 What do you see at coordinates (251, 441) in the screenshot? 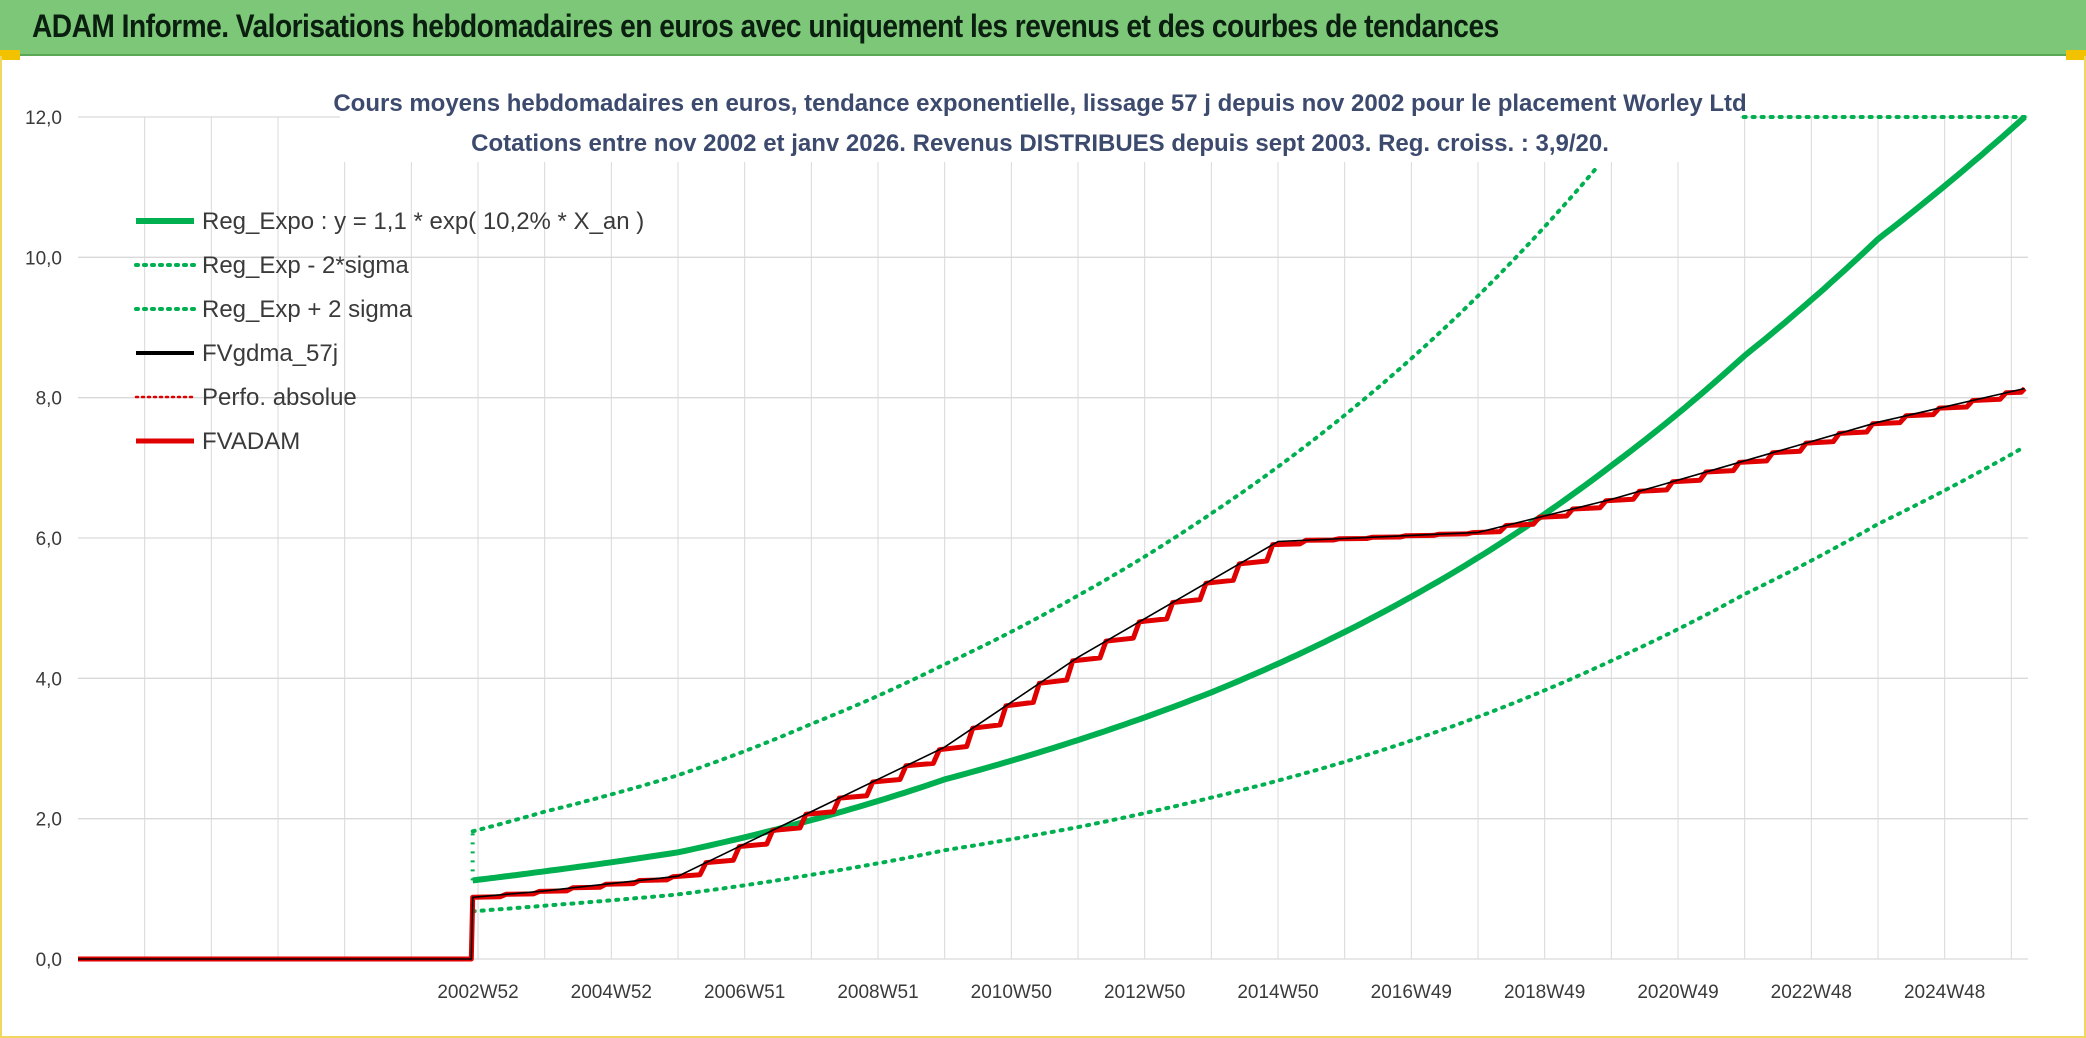
I see `legend-label: FVADAM` at bounding box center [251, 441].